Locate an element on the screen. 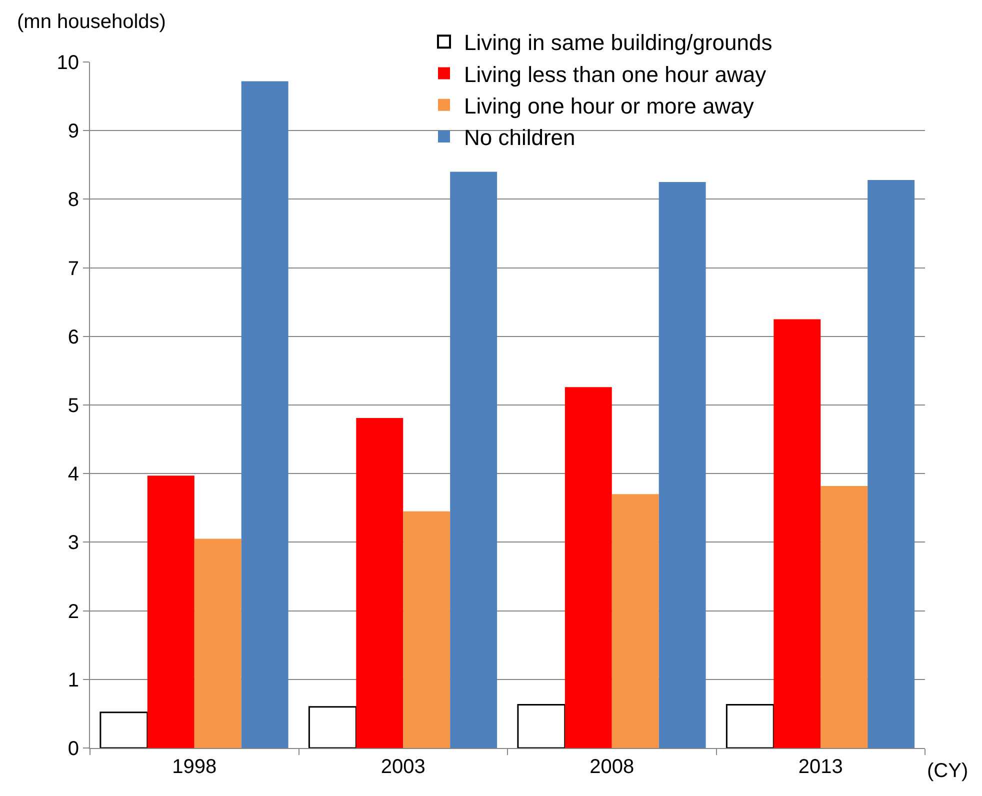 The image size is (982, 796). y-tick-label: 2 is located at coordinates (73, 611).